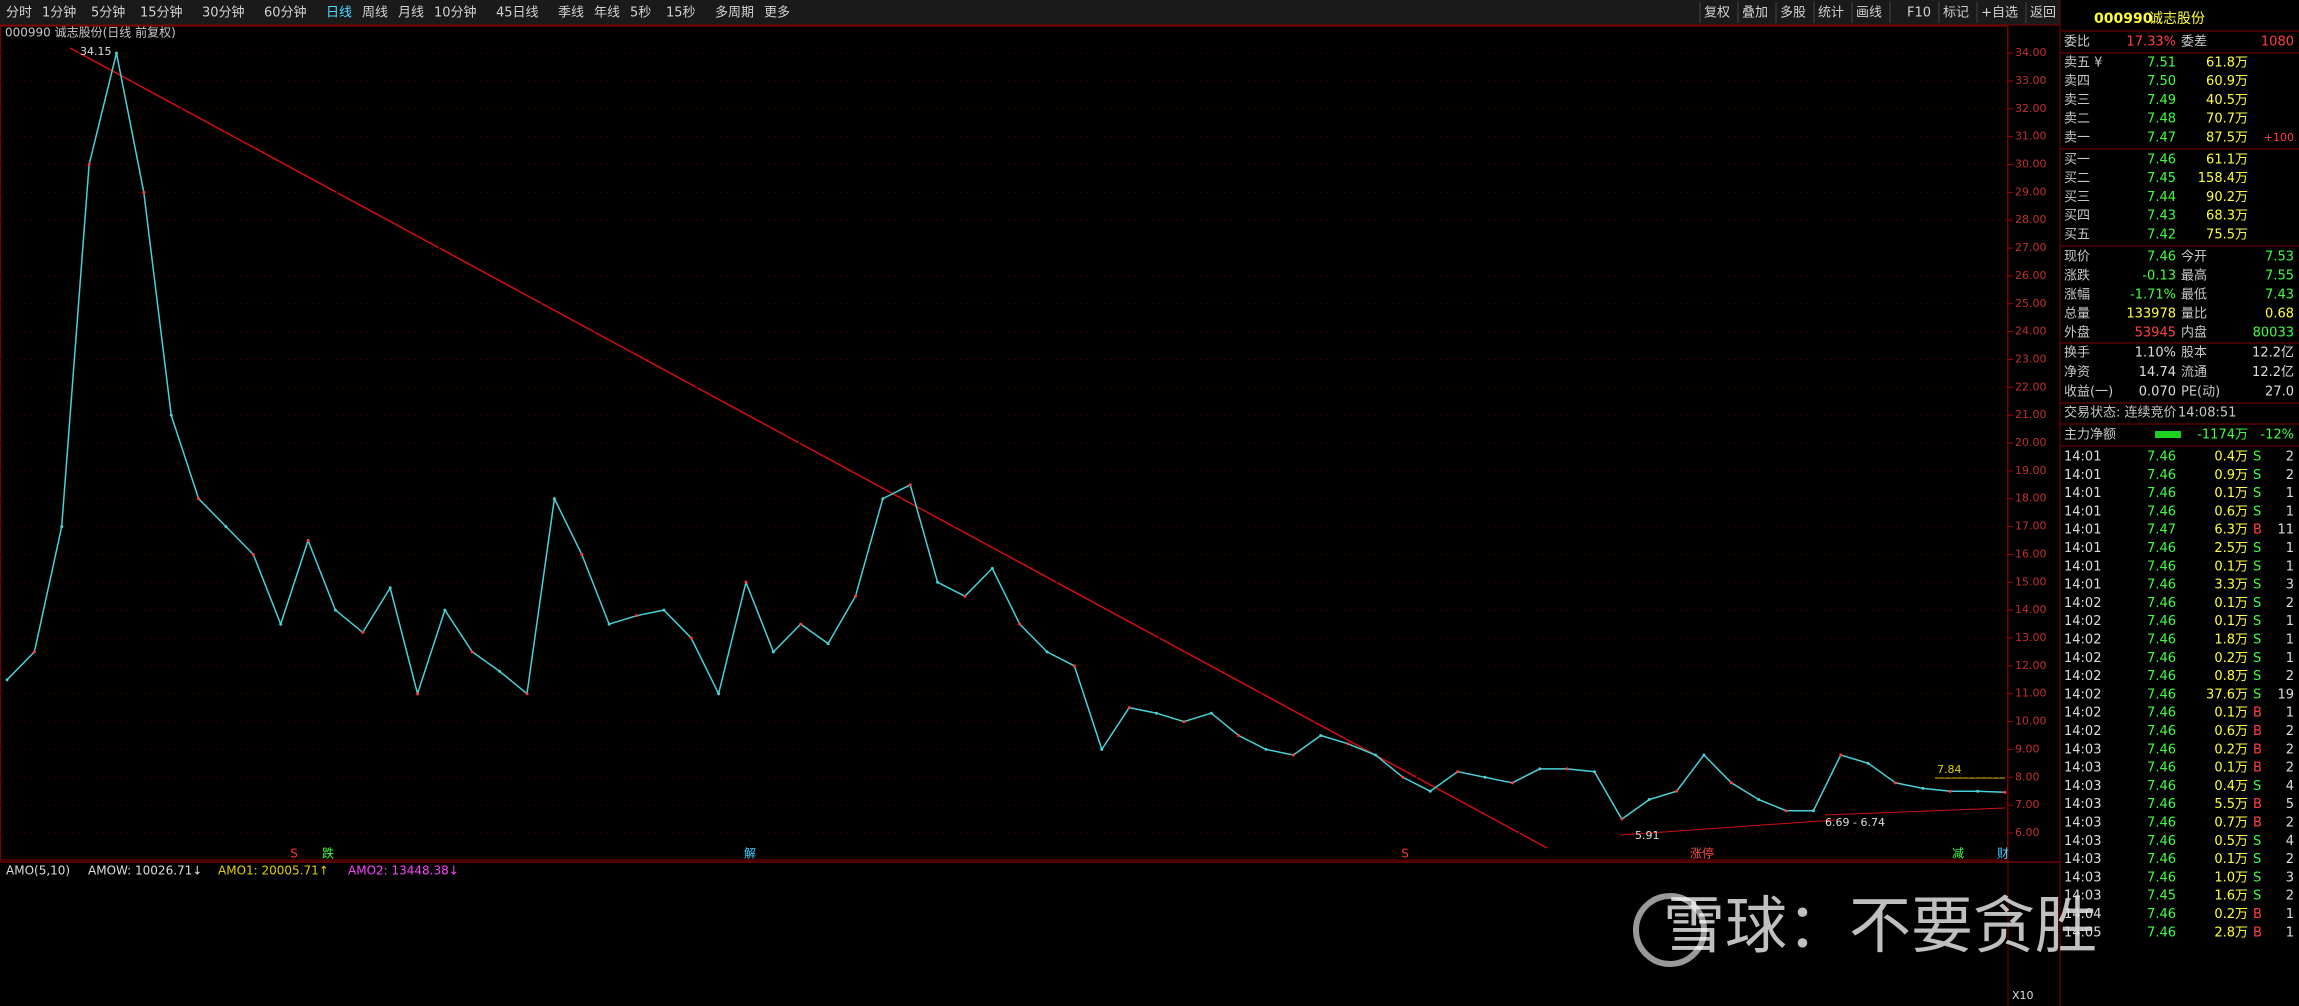 The height and width of the screenshot is (1006, 2299). Describe the element at coordinates (1831, 13) in the screenshot. I see `tool-button: 统计` at that location.